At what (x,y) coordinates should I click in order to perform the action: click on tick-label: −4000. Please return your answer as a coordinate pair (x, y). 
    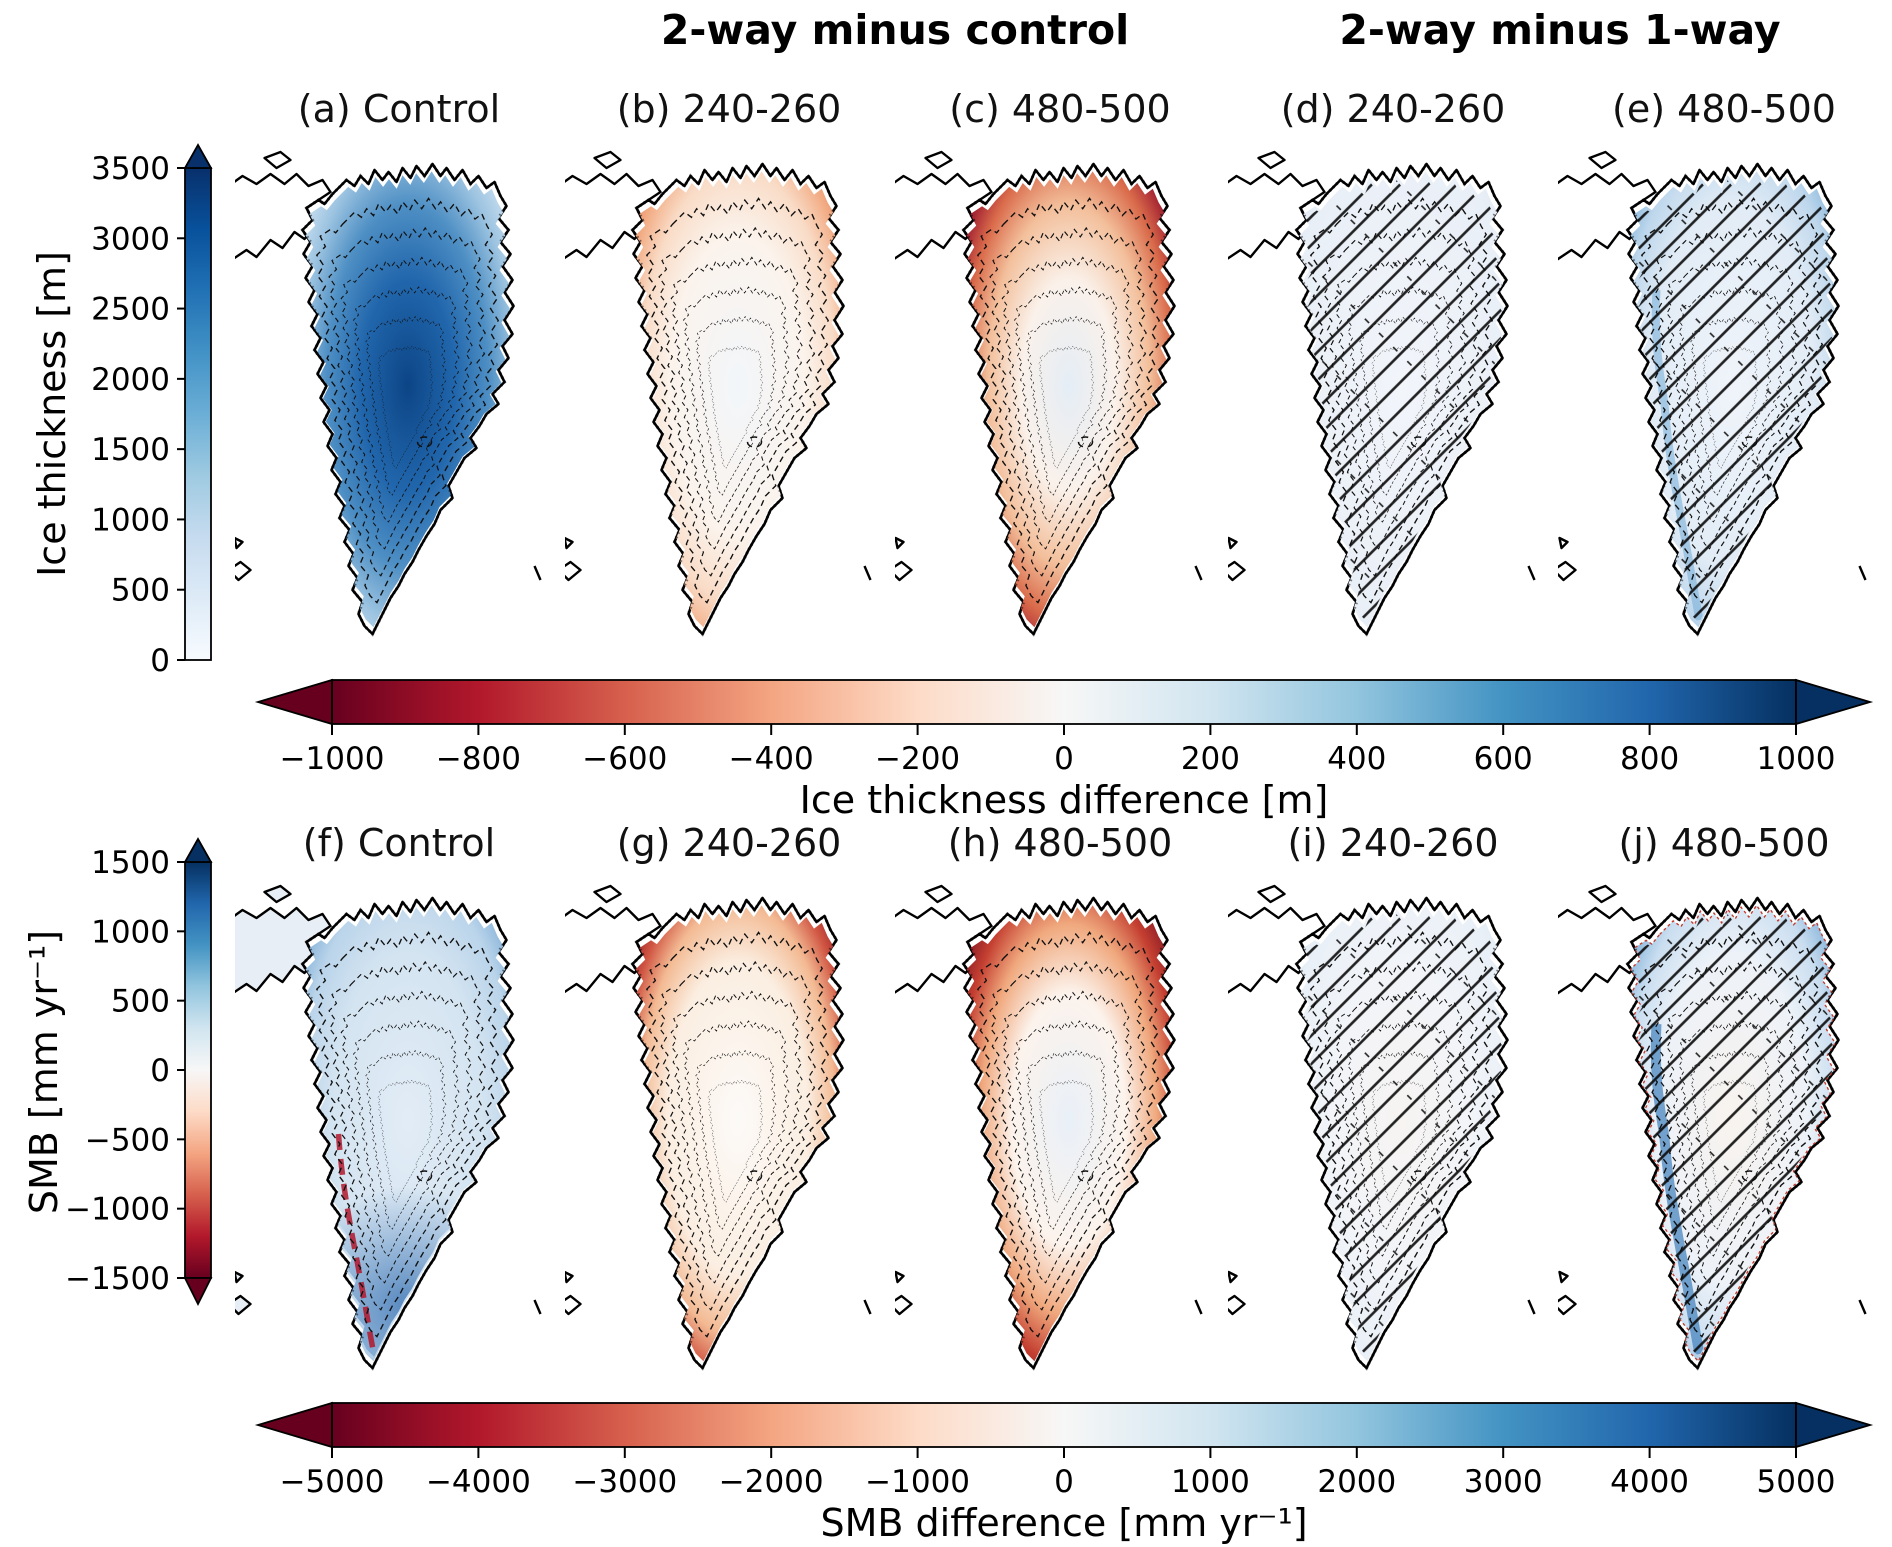
    Looking at the image, I should click on (478, 1482).